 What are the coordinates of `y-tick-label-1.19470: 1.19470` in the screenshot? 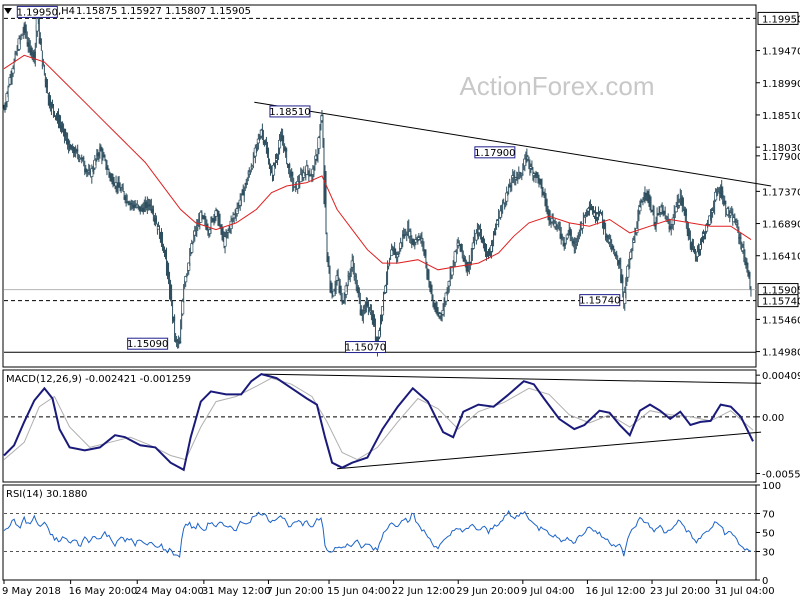 It's located at (781, 52).